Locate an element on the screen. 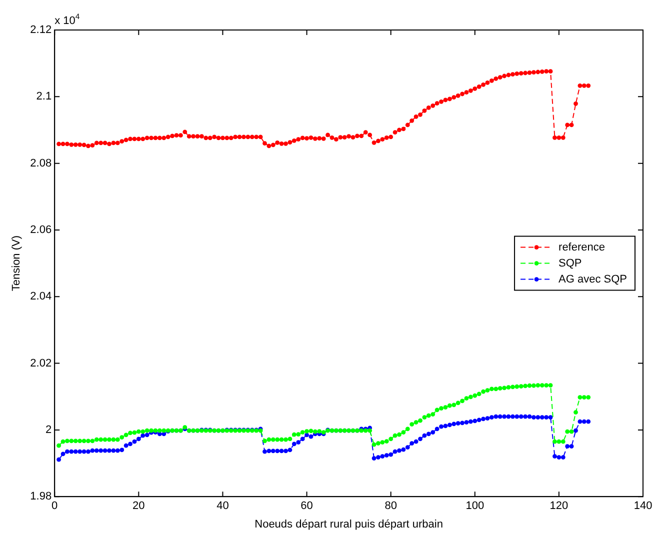  y-tick-label: 1.98 is located at coordinates (41, 496).